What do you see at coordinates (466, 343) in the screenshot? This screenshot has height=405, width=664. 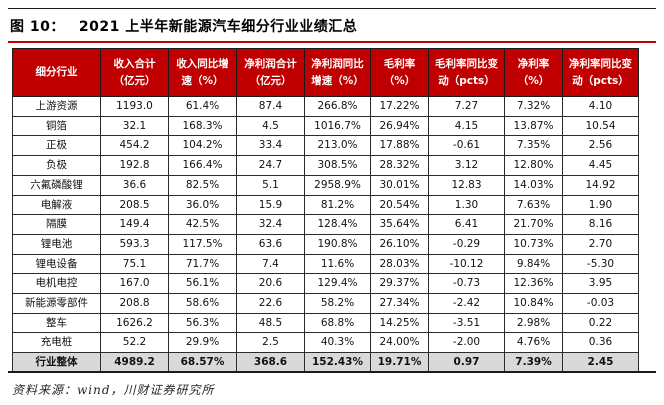 I see `cell-value: -2.00` at bounding box center [466, 343].